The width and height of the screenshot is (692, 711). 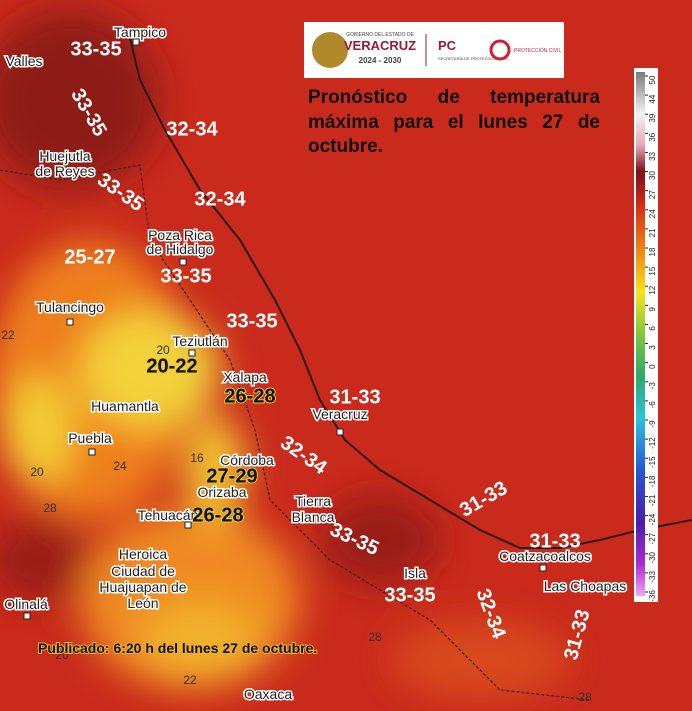 I want to click on city-label: Olinalá, so click(x=26, y=604).